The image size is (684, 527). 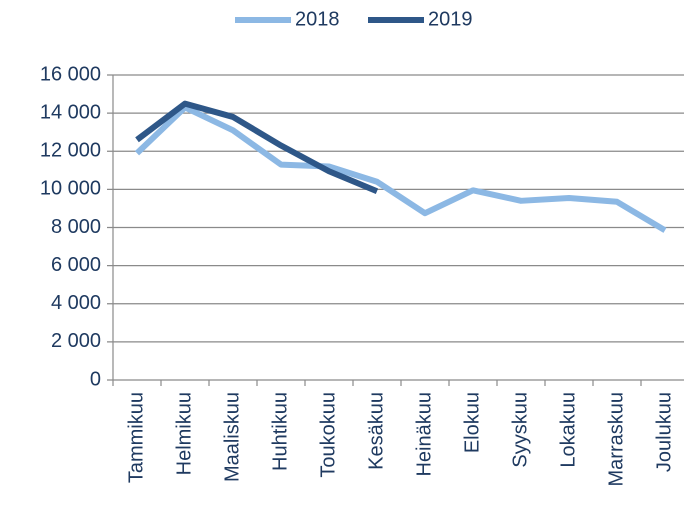 I want to click on y-tick-label: 2 000, so click(x=76, y=341).